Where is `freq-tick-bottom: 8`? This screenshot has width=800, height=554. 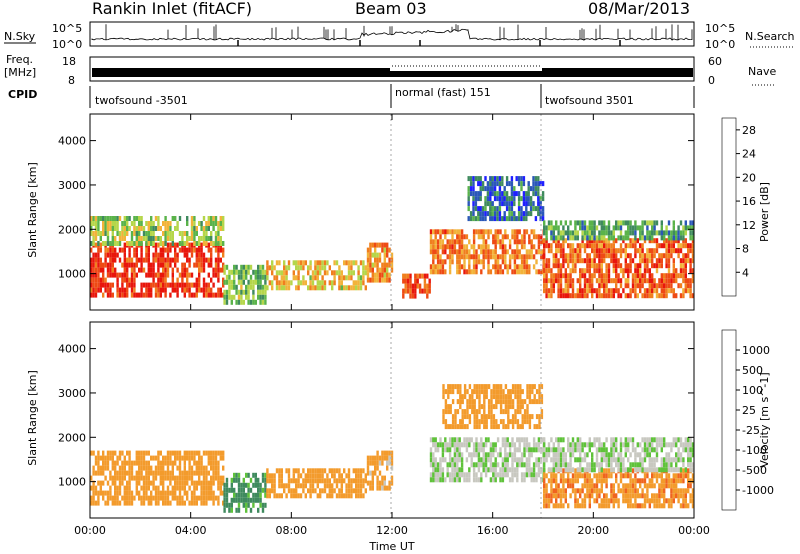 freq-tick-bottom: 8 is located at coordinates (71, 80).